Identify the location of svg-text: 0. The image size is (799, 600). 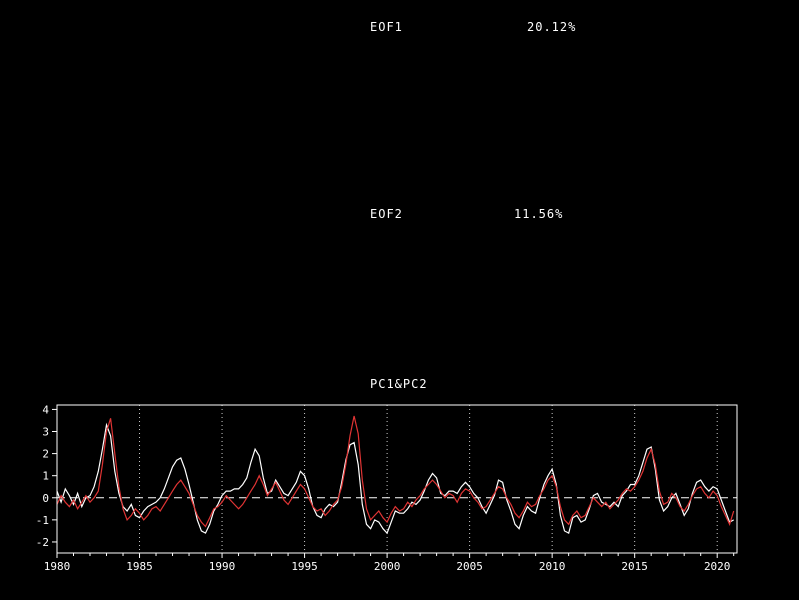
(45, 498).